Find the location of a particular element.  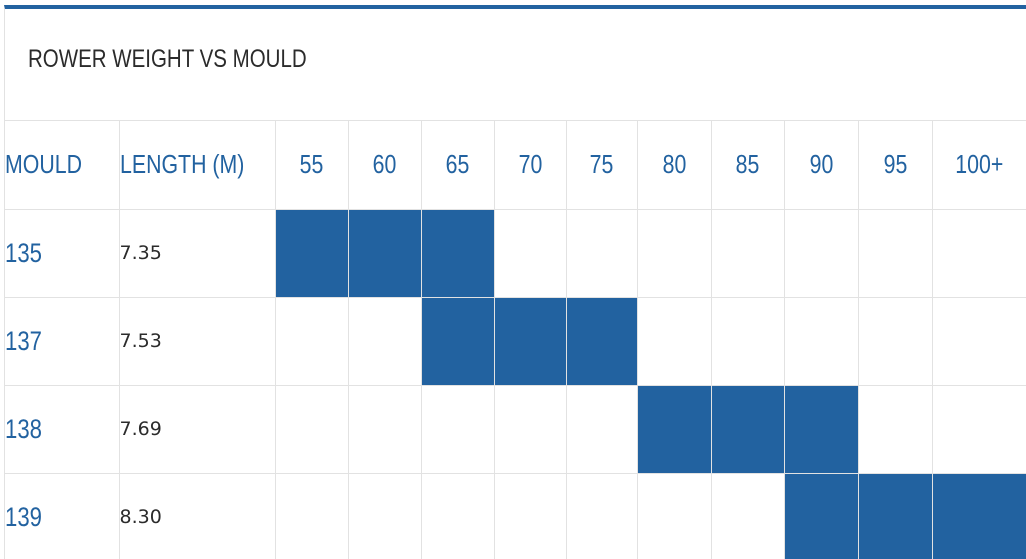

length-cell: 8.30 is located at coordinates (197, 516).